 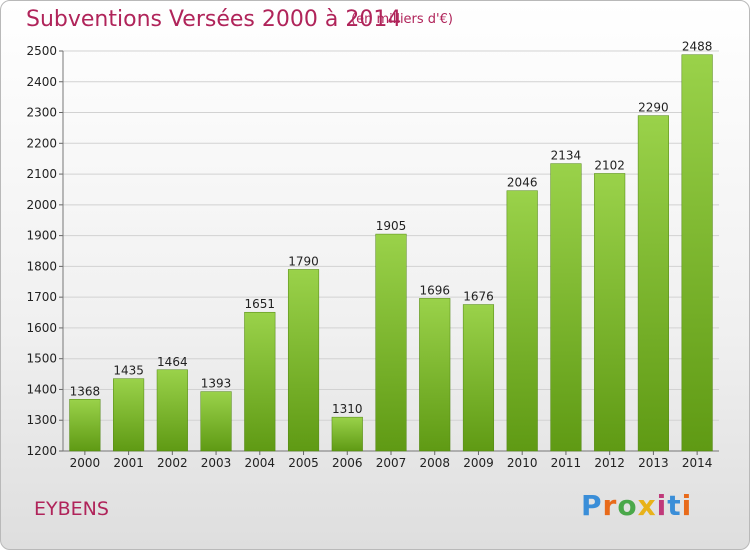 What do you see at coordinates (609, 463) in the screenshot?
I see `x-tick-label: 2012` at bounding box center [609, 463].